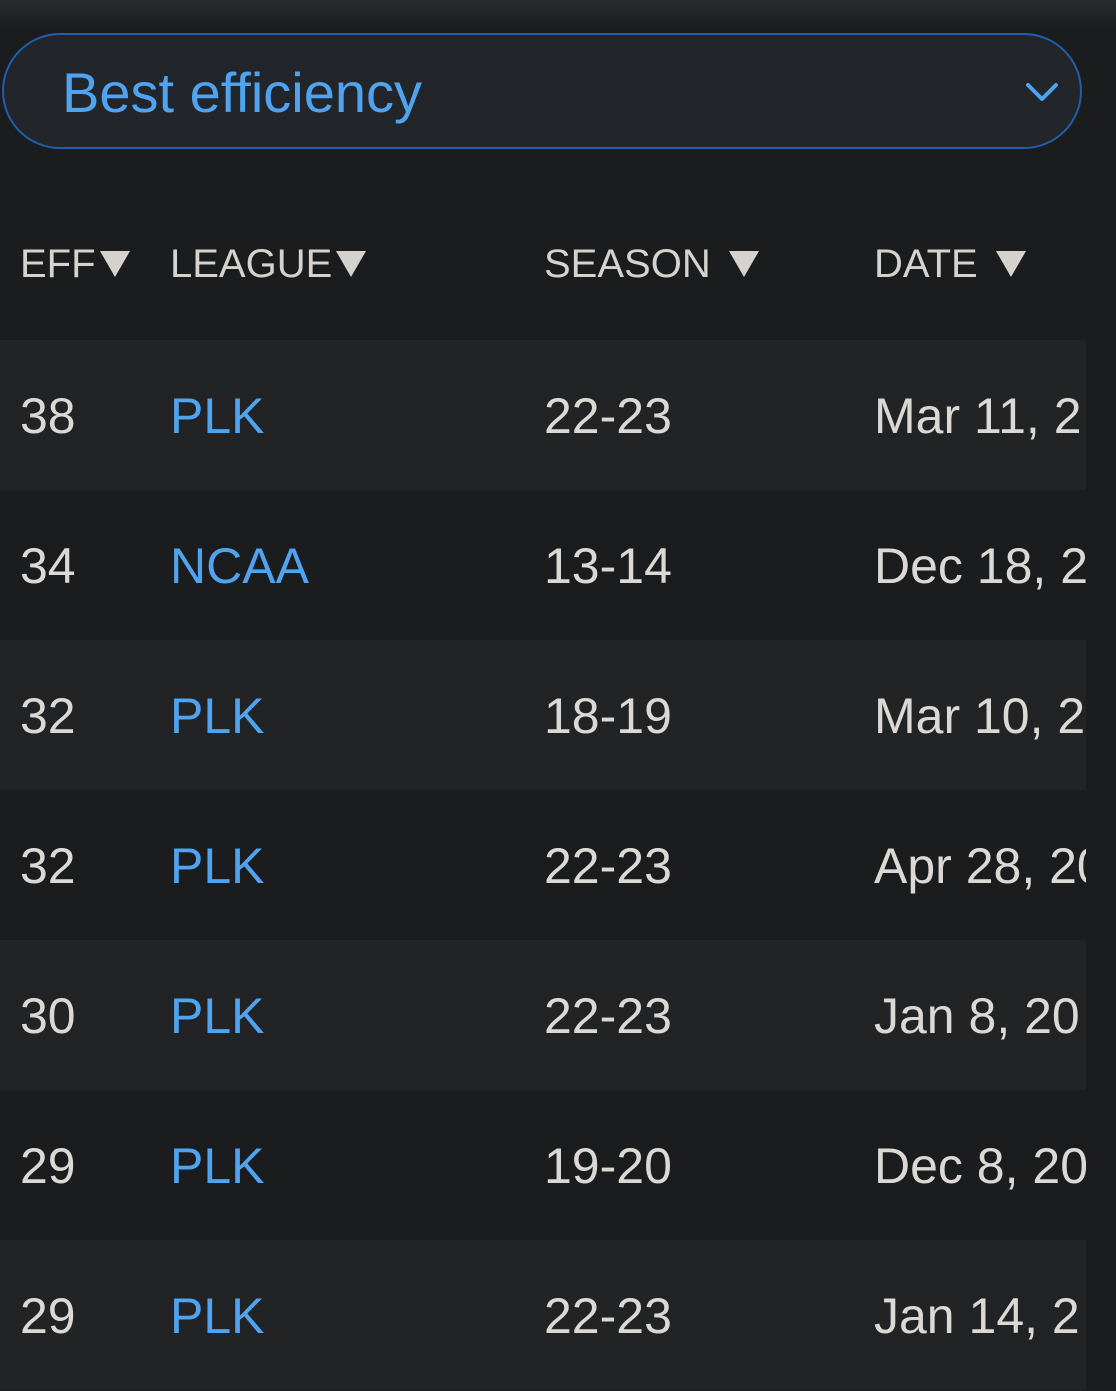  I want to click on table-row: 32 PLK 22-23 Apr 28, 20, so click(543, 865).